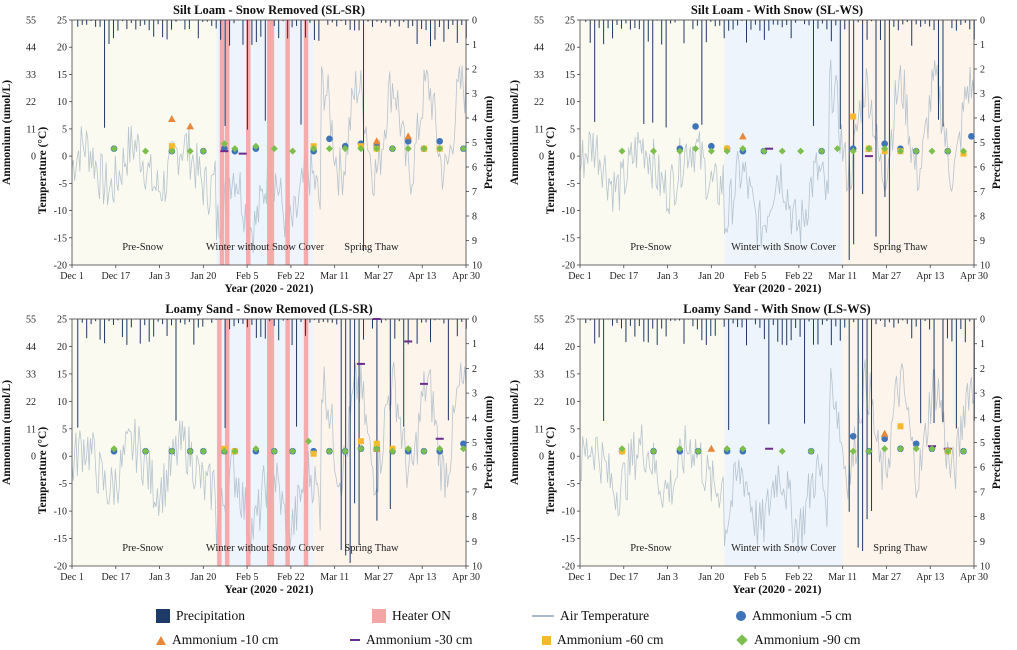 The image size is (1017, 650). I want to click on legend-air-temperature: Air Temperature, so click(590, 616).